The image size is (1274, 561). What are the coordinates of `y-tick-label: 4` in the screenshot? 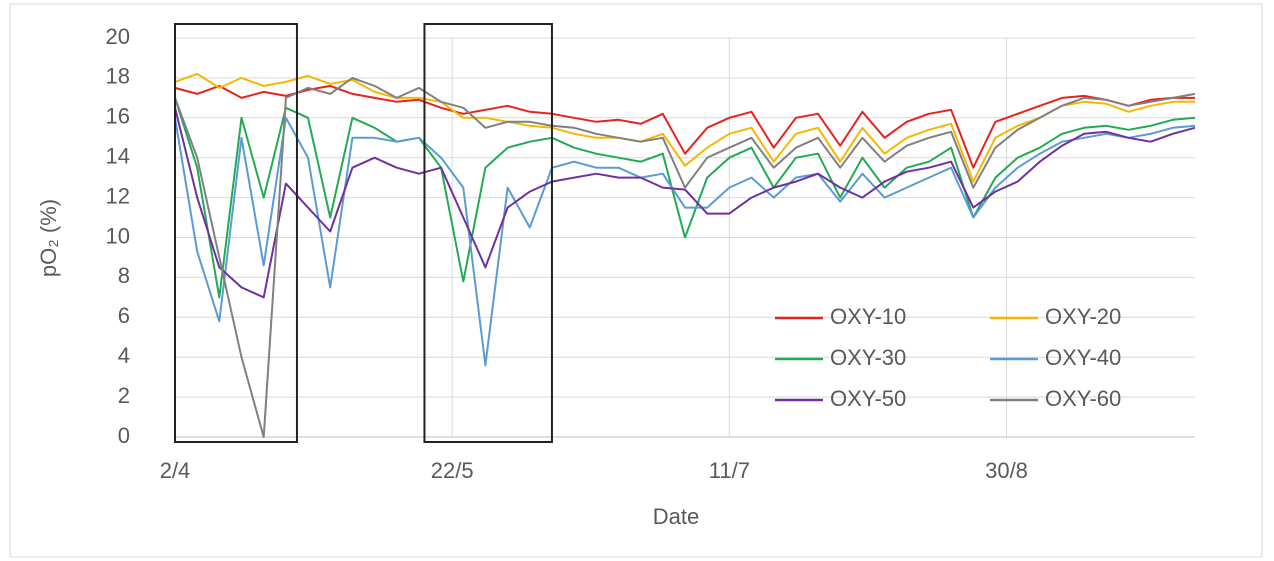 It's located at (124, 355).